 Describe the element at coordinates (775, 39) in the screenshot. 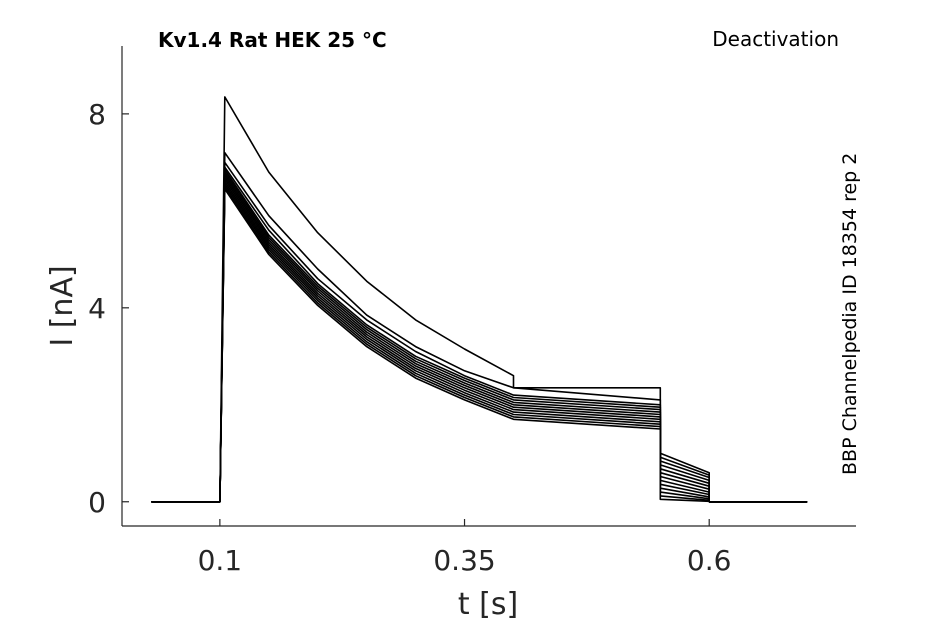

I see `protocol-label: Deactivation` at that location.